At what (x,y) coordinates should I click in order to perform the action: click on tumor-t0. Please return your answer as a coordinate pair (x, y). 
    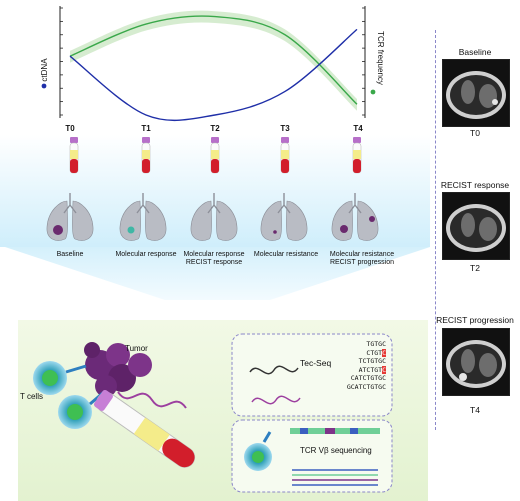
    Looking at the image, I should click on (58, 230).